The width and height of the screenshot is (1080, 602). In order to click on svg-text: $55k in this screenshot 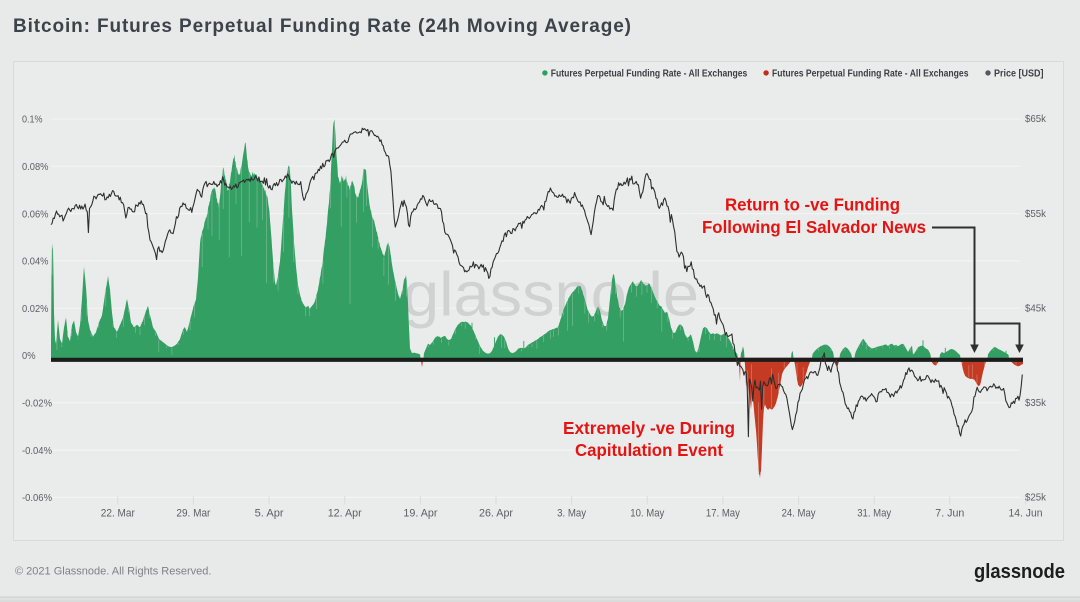, I will do `click(1036, 214)`.